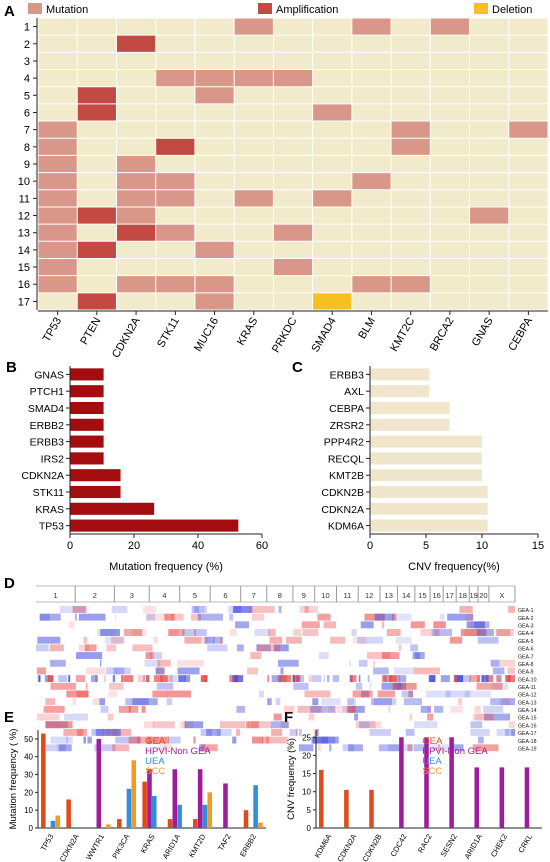 The image size is (550, 862). What do you see at coordinates (442, 335) in the screenshot?
I see `column-label: BRCA2` at bounding box center [442, 335].